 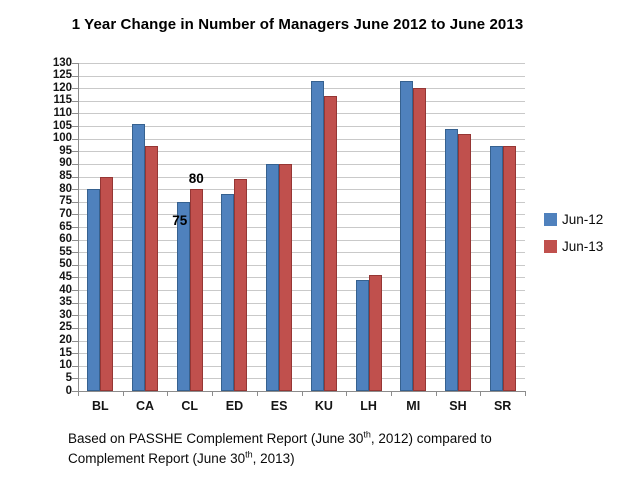 What do you see at coordinates (241, 285) in the screenshot?
I see `bar-jun-13-ed` at bounding box center [241, 285].